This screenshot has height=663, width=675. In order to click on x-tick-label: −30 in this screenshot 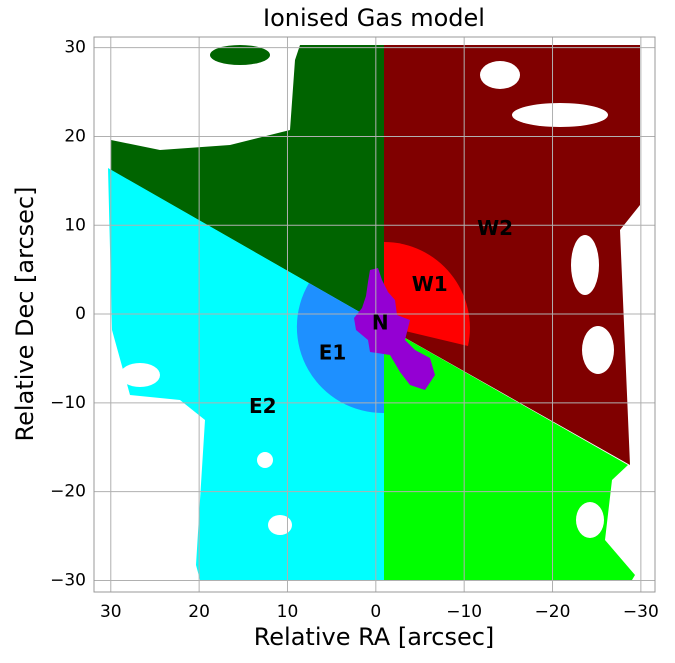, I will do `click(641, 612)`.